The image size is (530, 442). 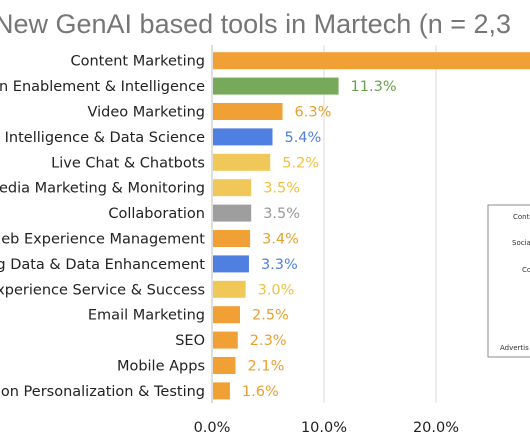 I want to click on value-label: 5.4%, so click(x=302, y=138).